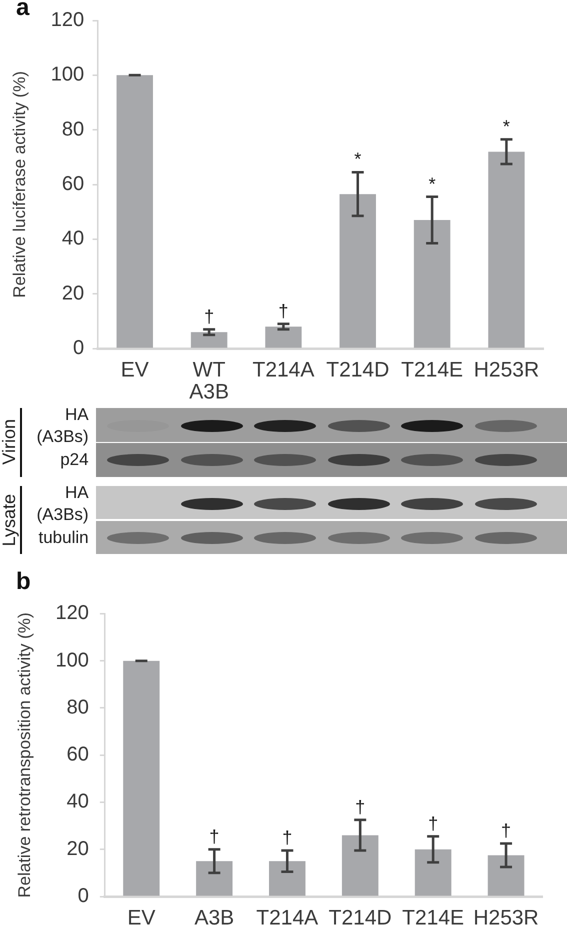 This screenshot has height=931, width=567. Describe the element at coordinates (9, 520) in the screenshot. I see `text: Lysate` at that location.